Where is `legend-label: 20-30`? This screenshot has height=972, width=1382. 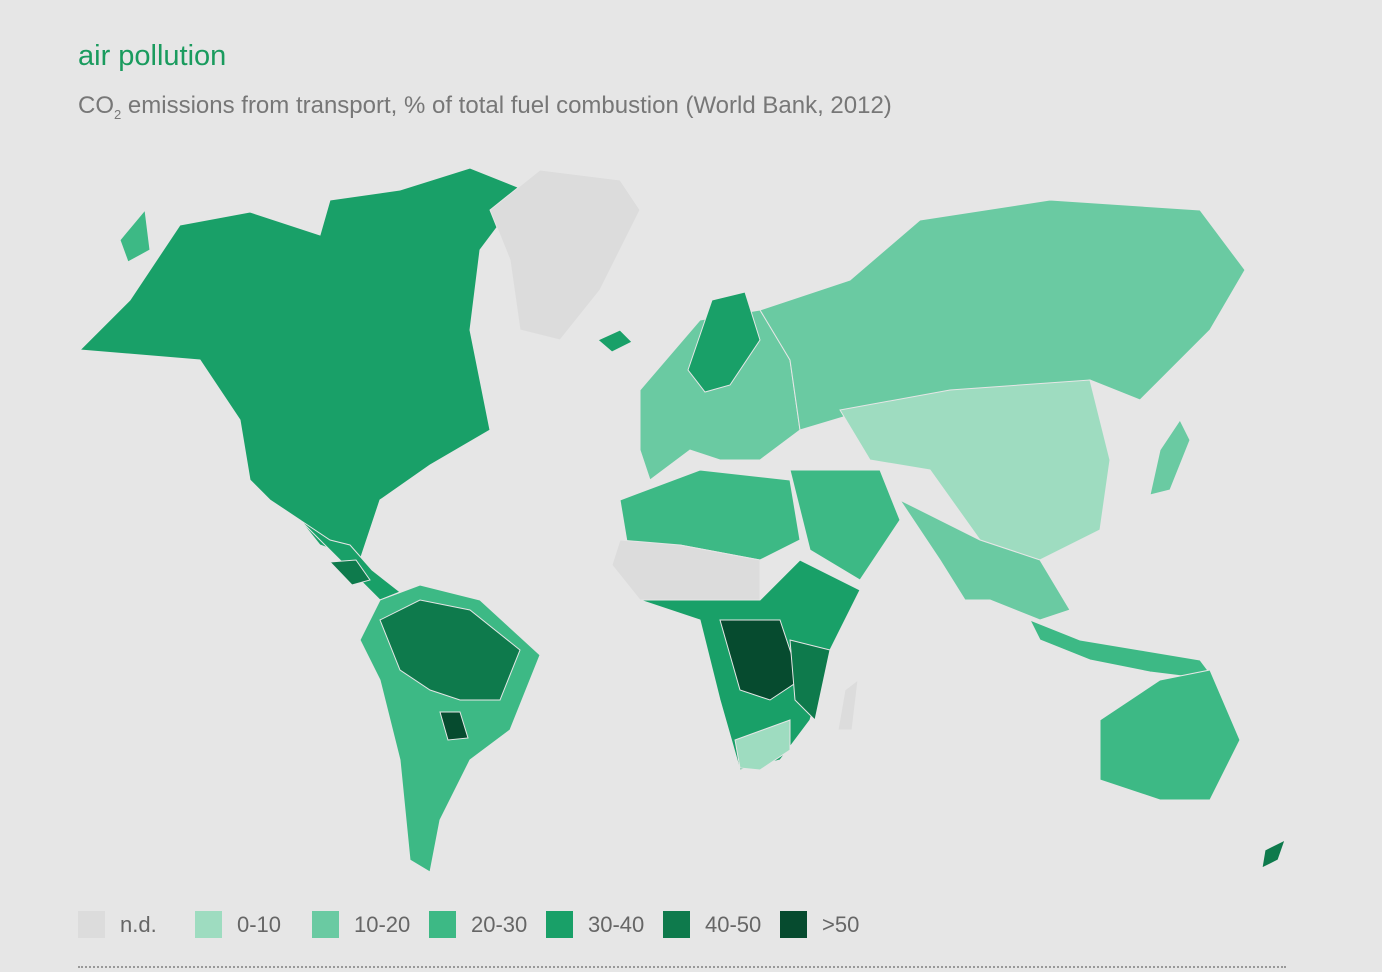 legend-label: 20-30 is located at coordinates (499, 924).